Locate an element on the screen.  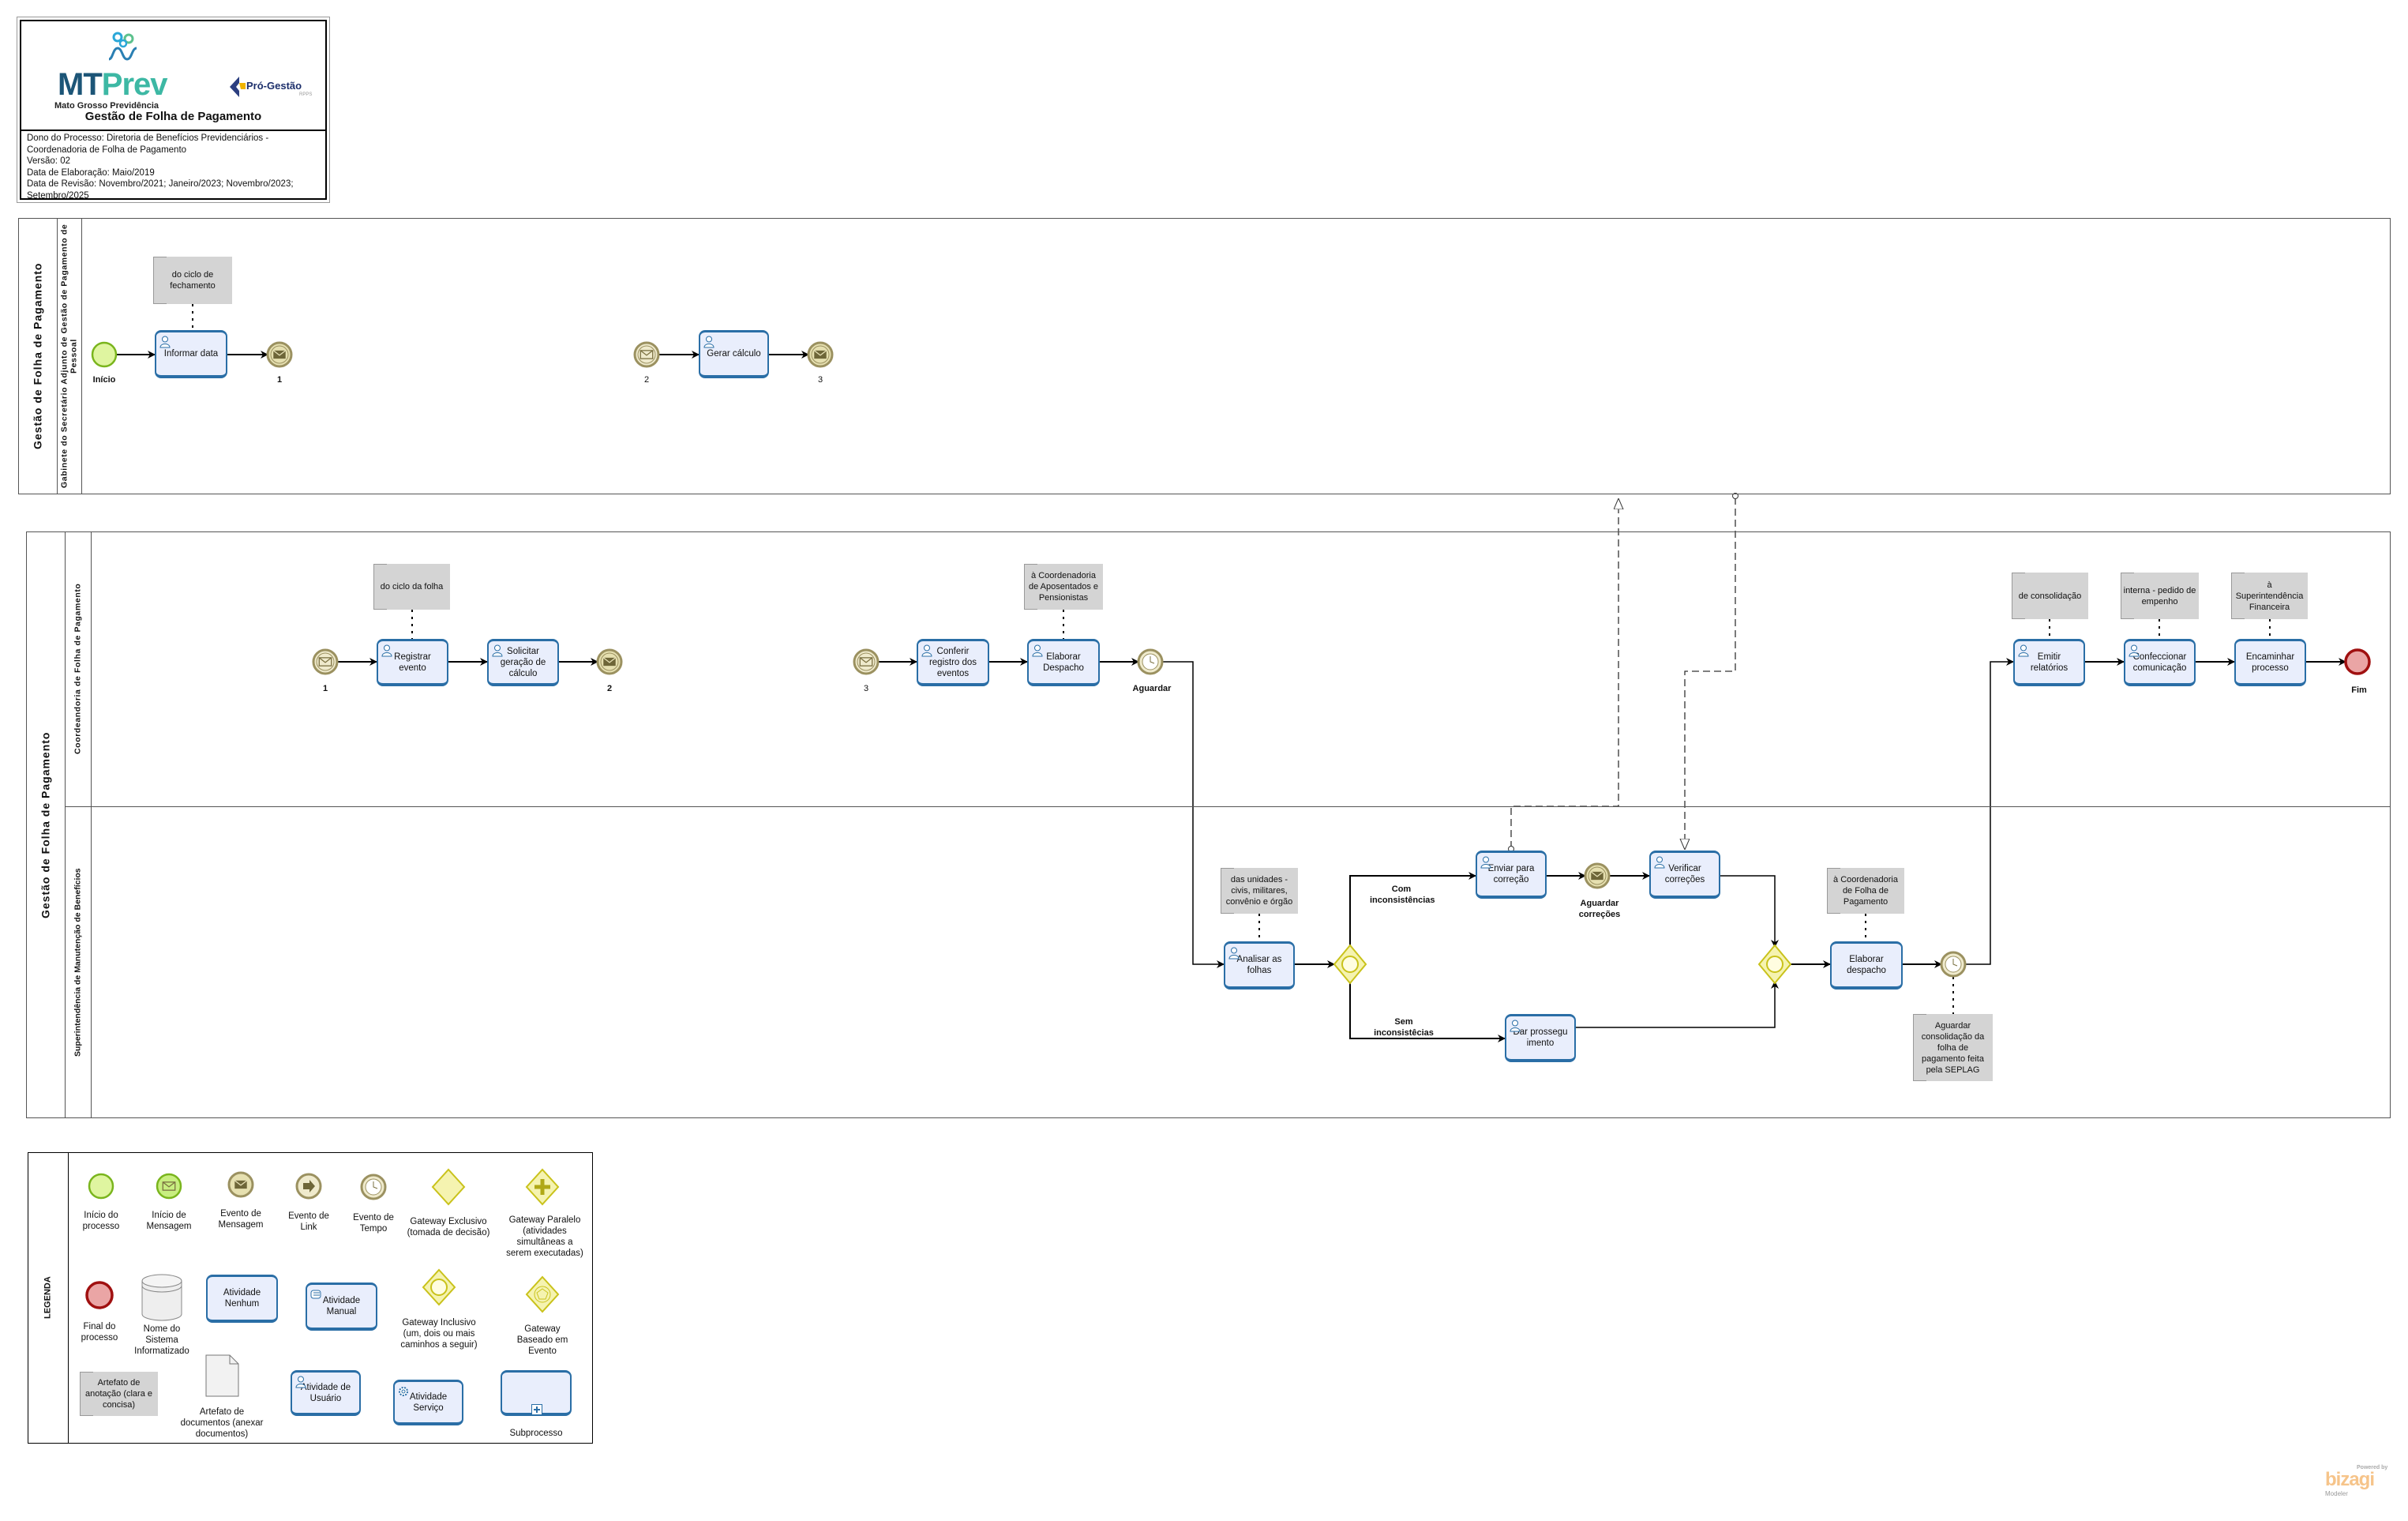
task-confeccionar-comunicacao: Confeccionar comunicação is located at coordinates (2160, 662).